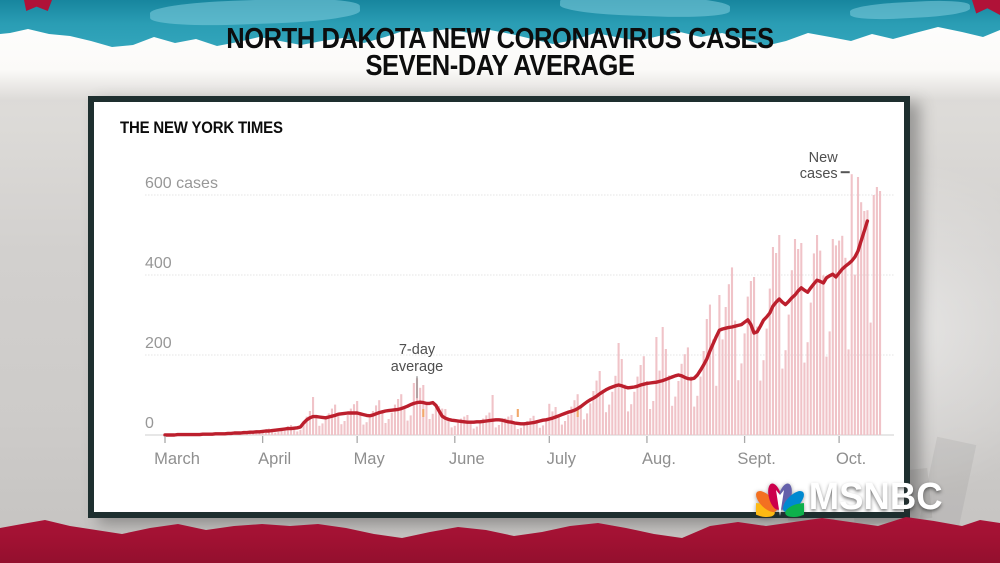 The height and width of the screenshot is (563, 1000). Describe the element at coordinates (562, 459) in the screenshot. I see `x-tick-label: July` at that location.